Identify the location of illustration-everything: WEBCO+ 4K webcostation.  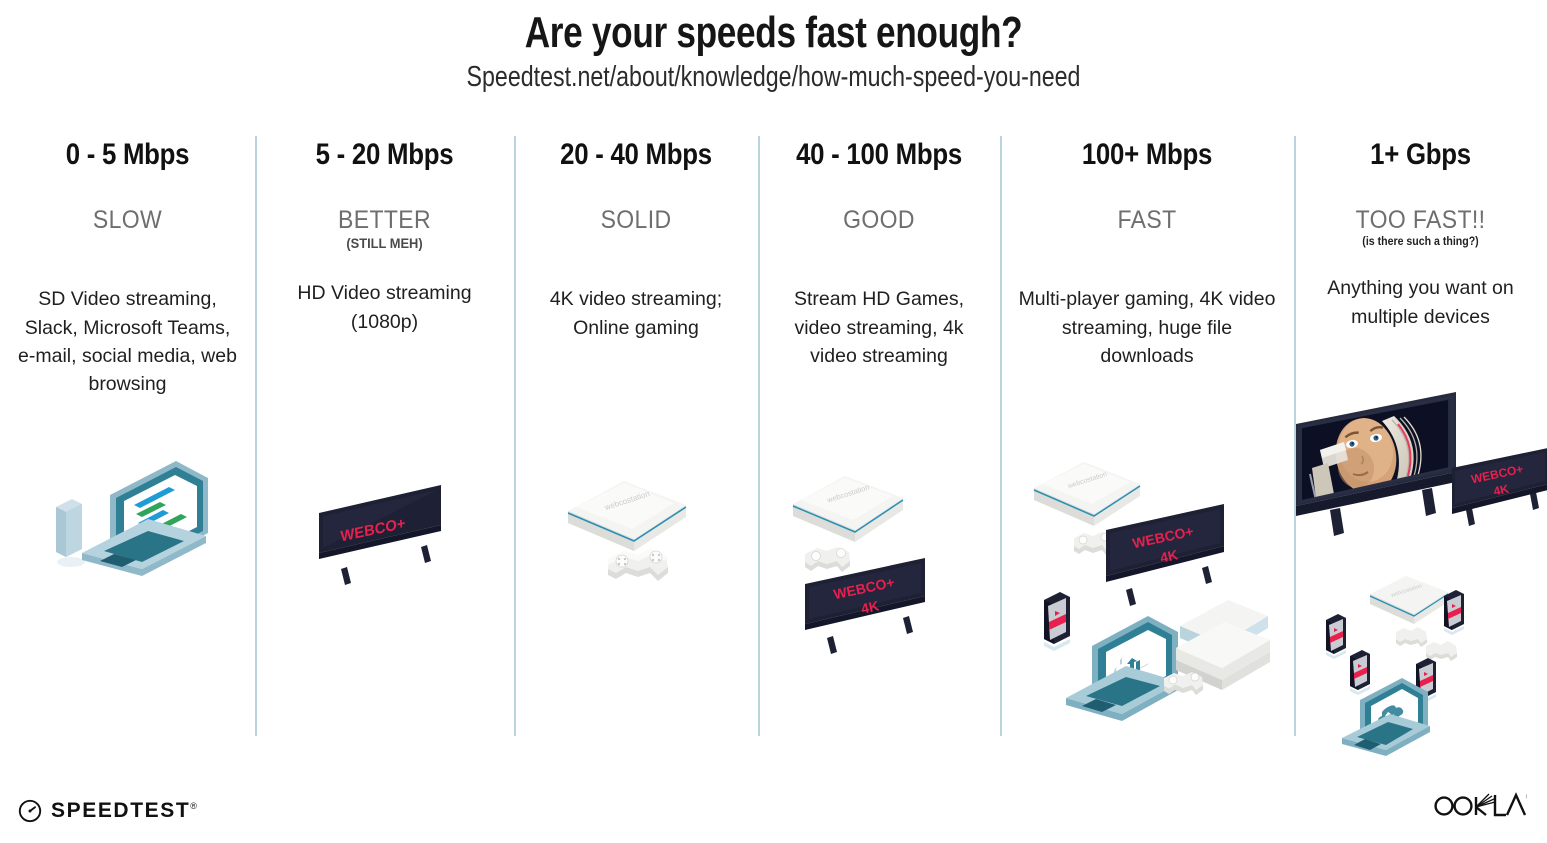
(1420, 560).